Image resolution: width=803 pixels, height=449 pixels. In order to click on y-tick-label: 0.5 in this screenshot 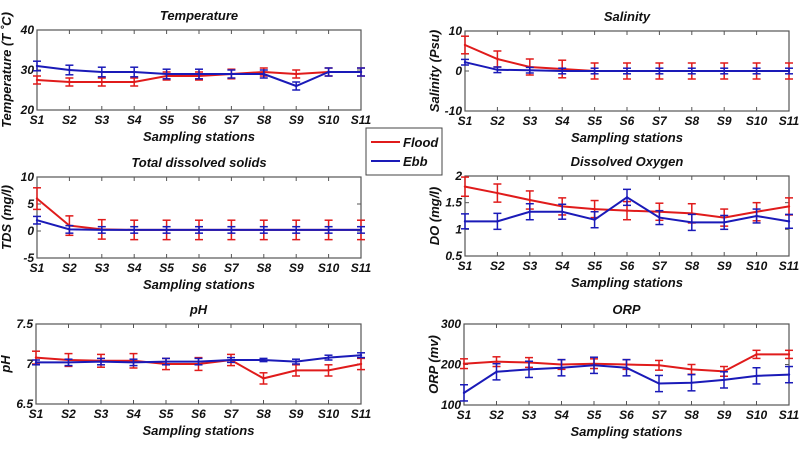, I will do `click(453, 256)`.